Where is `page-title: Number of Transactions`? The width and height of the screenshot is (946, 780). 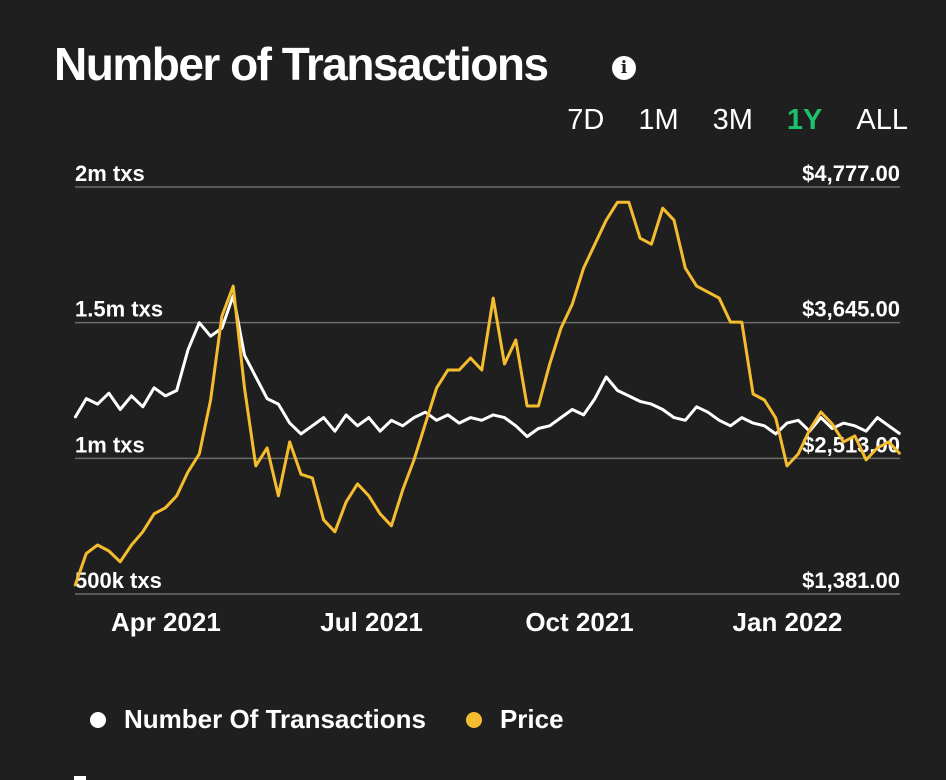
page-title: Number of Transactions is located at coordinates (301, 64).